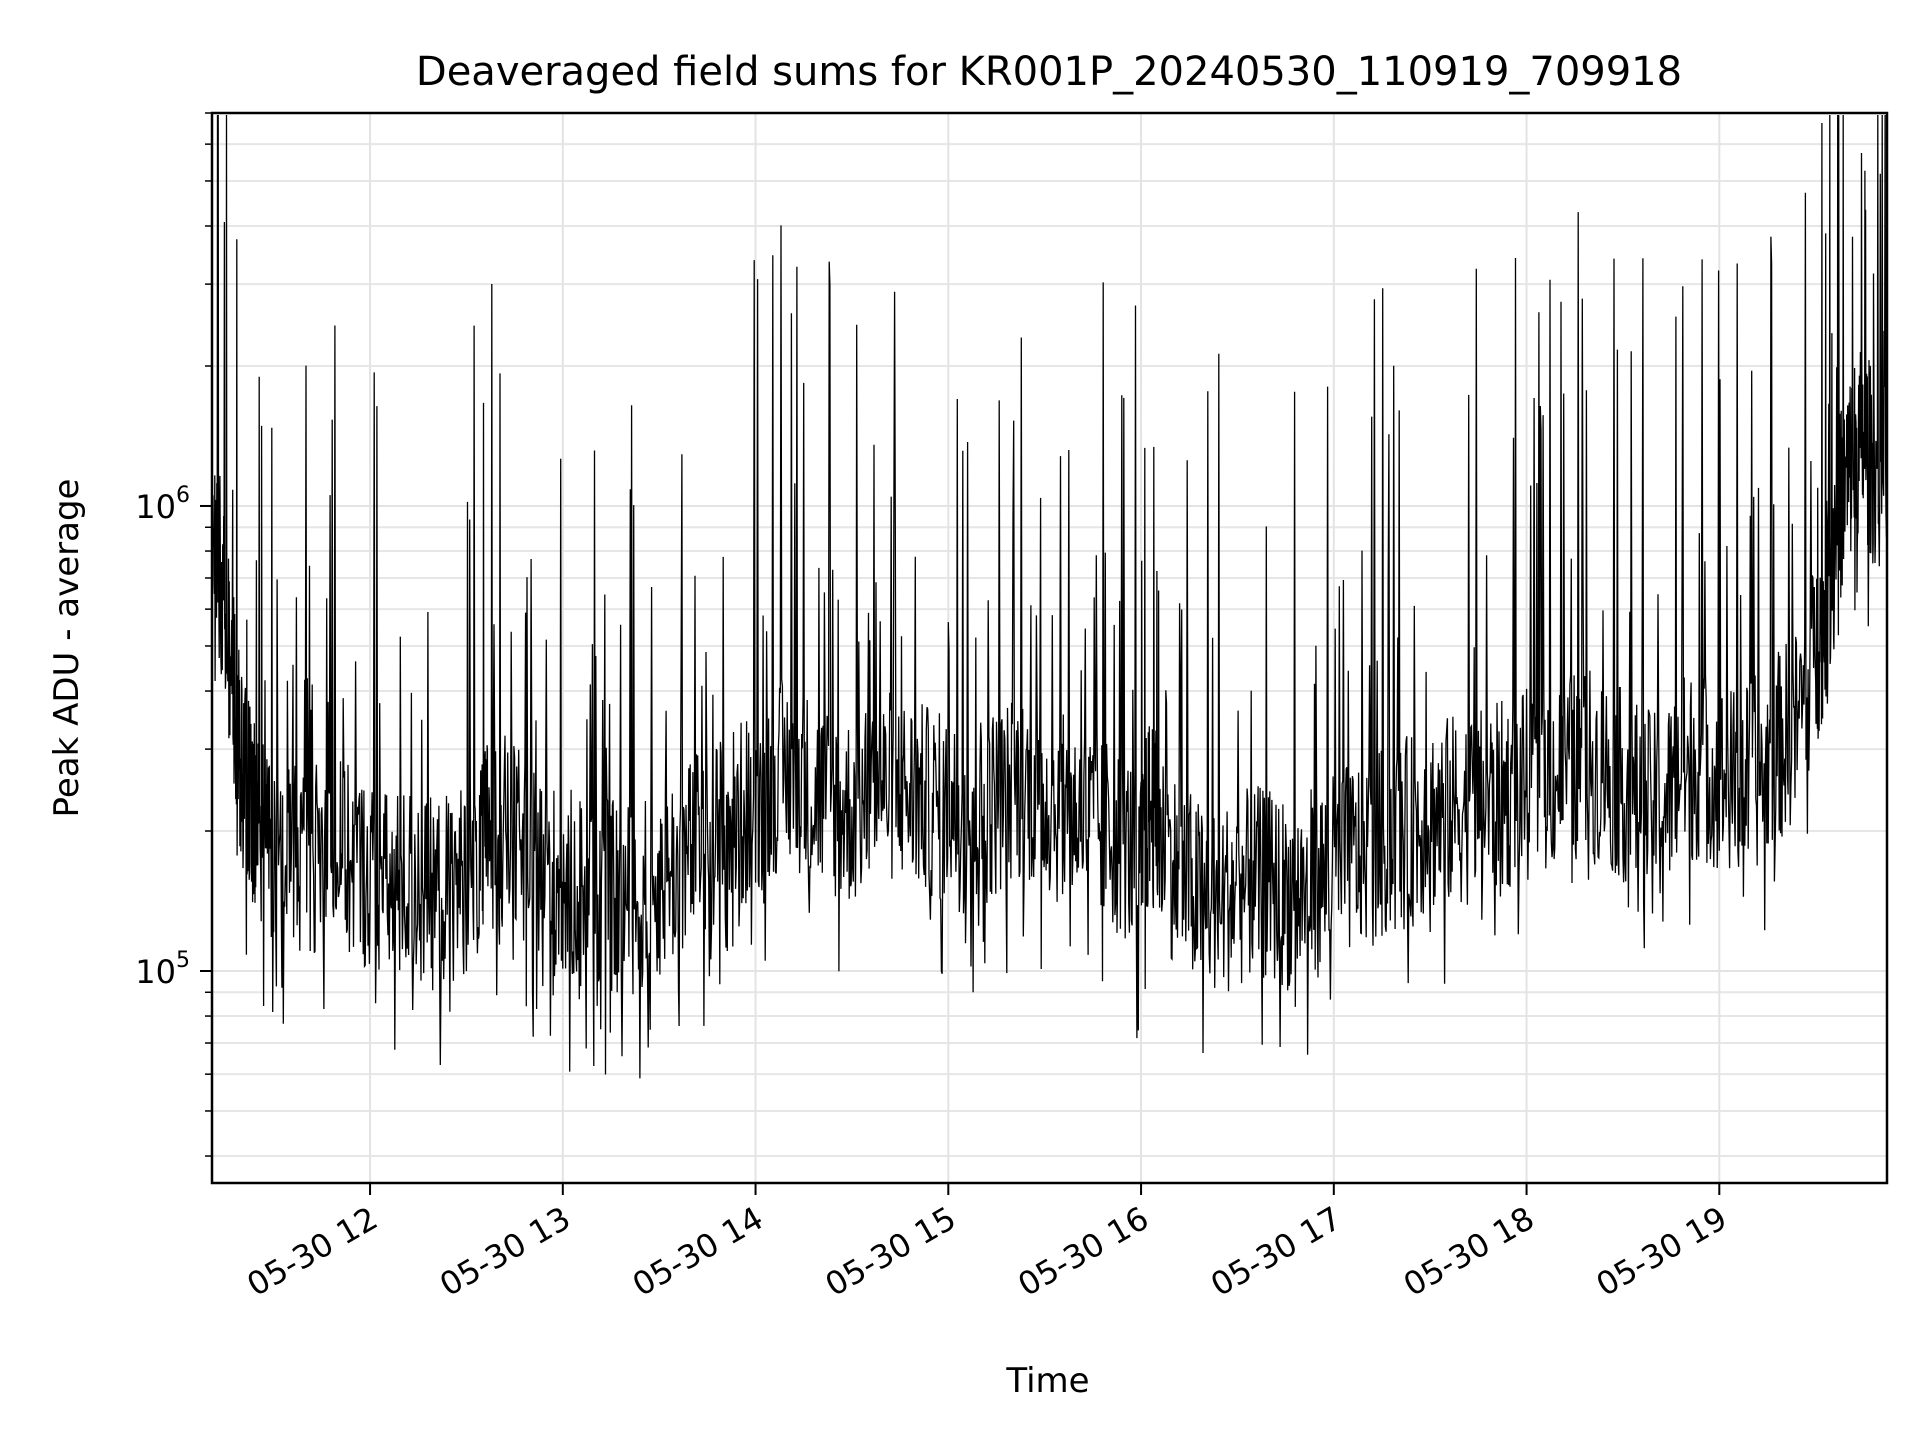 The width and height of the screenshot is (1920, 1440). What do you see at coordinates (162, 504) in the screenshot?
I see `y-tick-label: 10⁶` at bounding box center [162, 504].